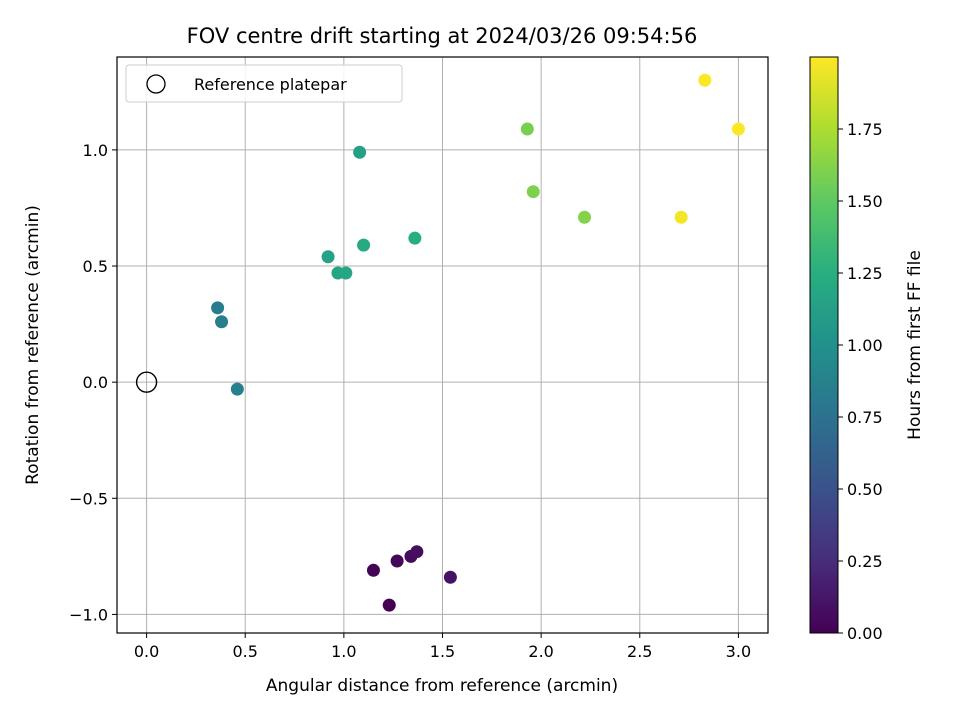 This screenshot has height=720, width=960. Describe the element at coordinates (865, 561) in the screenshot. I see `colorbar-tick-label: 0.25` at that location.